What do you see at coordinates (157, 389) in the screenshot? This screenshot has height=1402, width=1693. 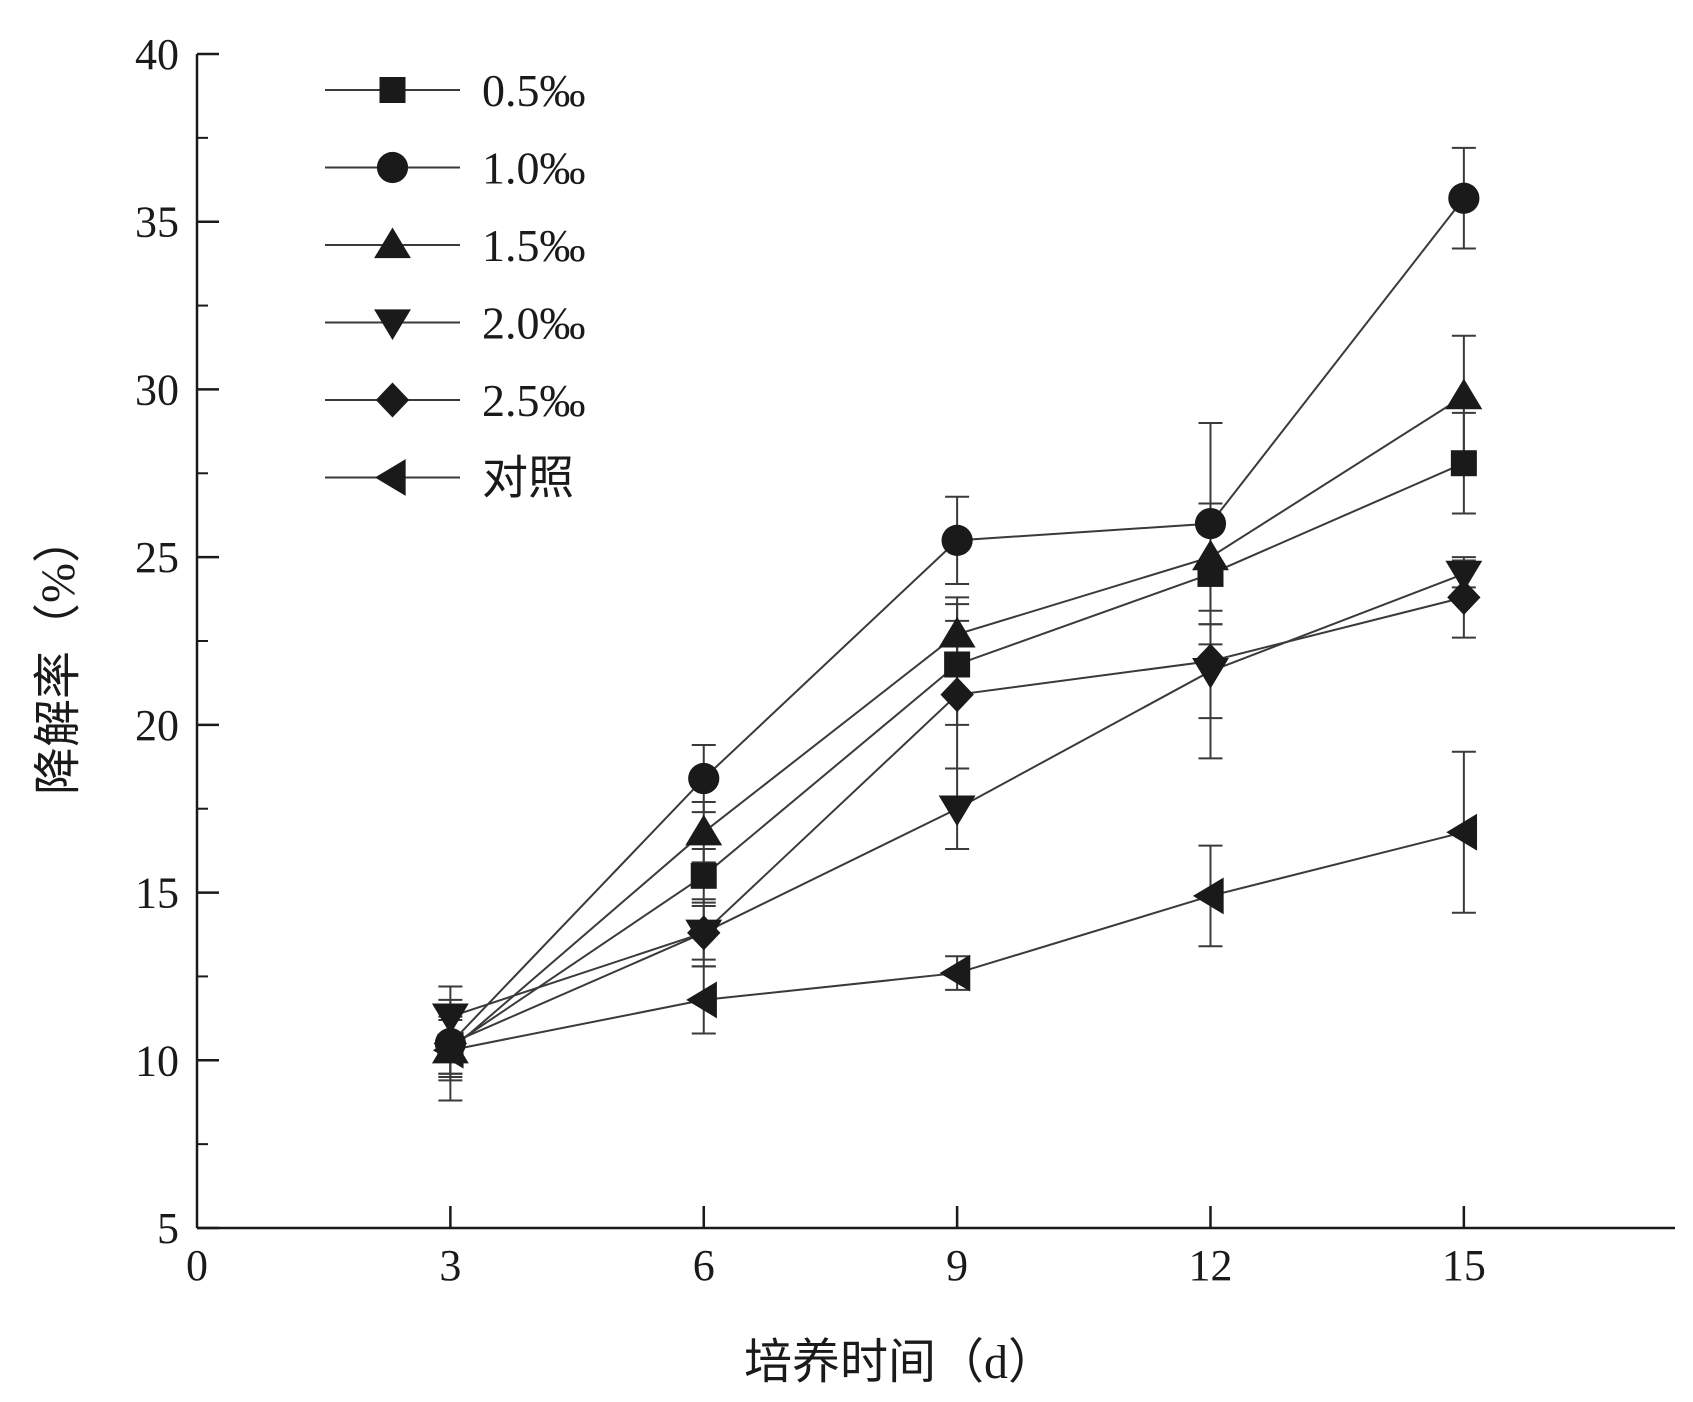 I see `y-tick-label: 30` at bounding box center [157, 389].